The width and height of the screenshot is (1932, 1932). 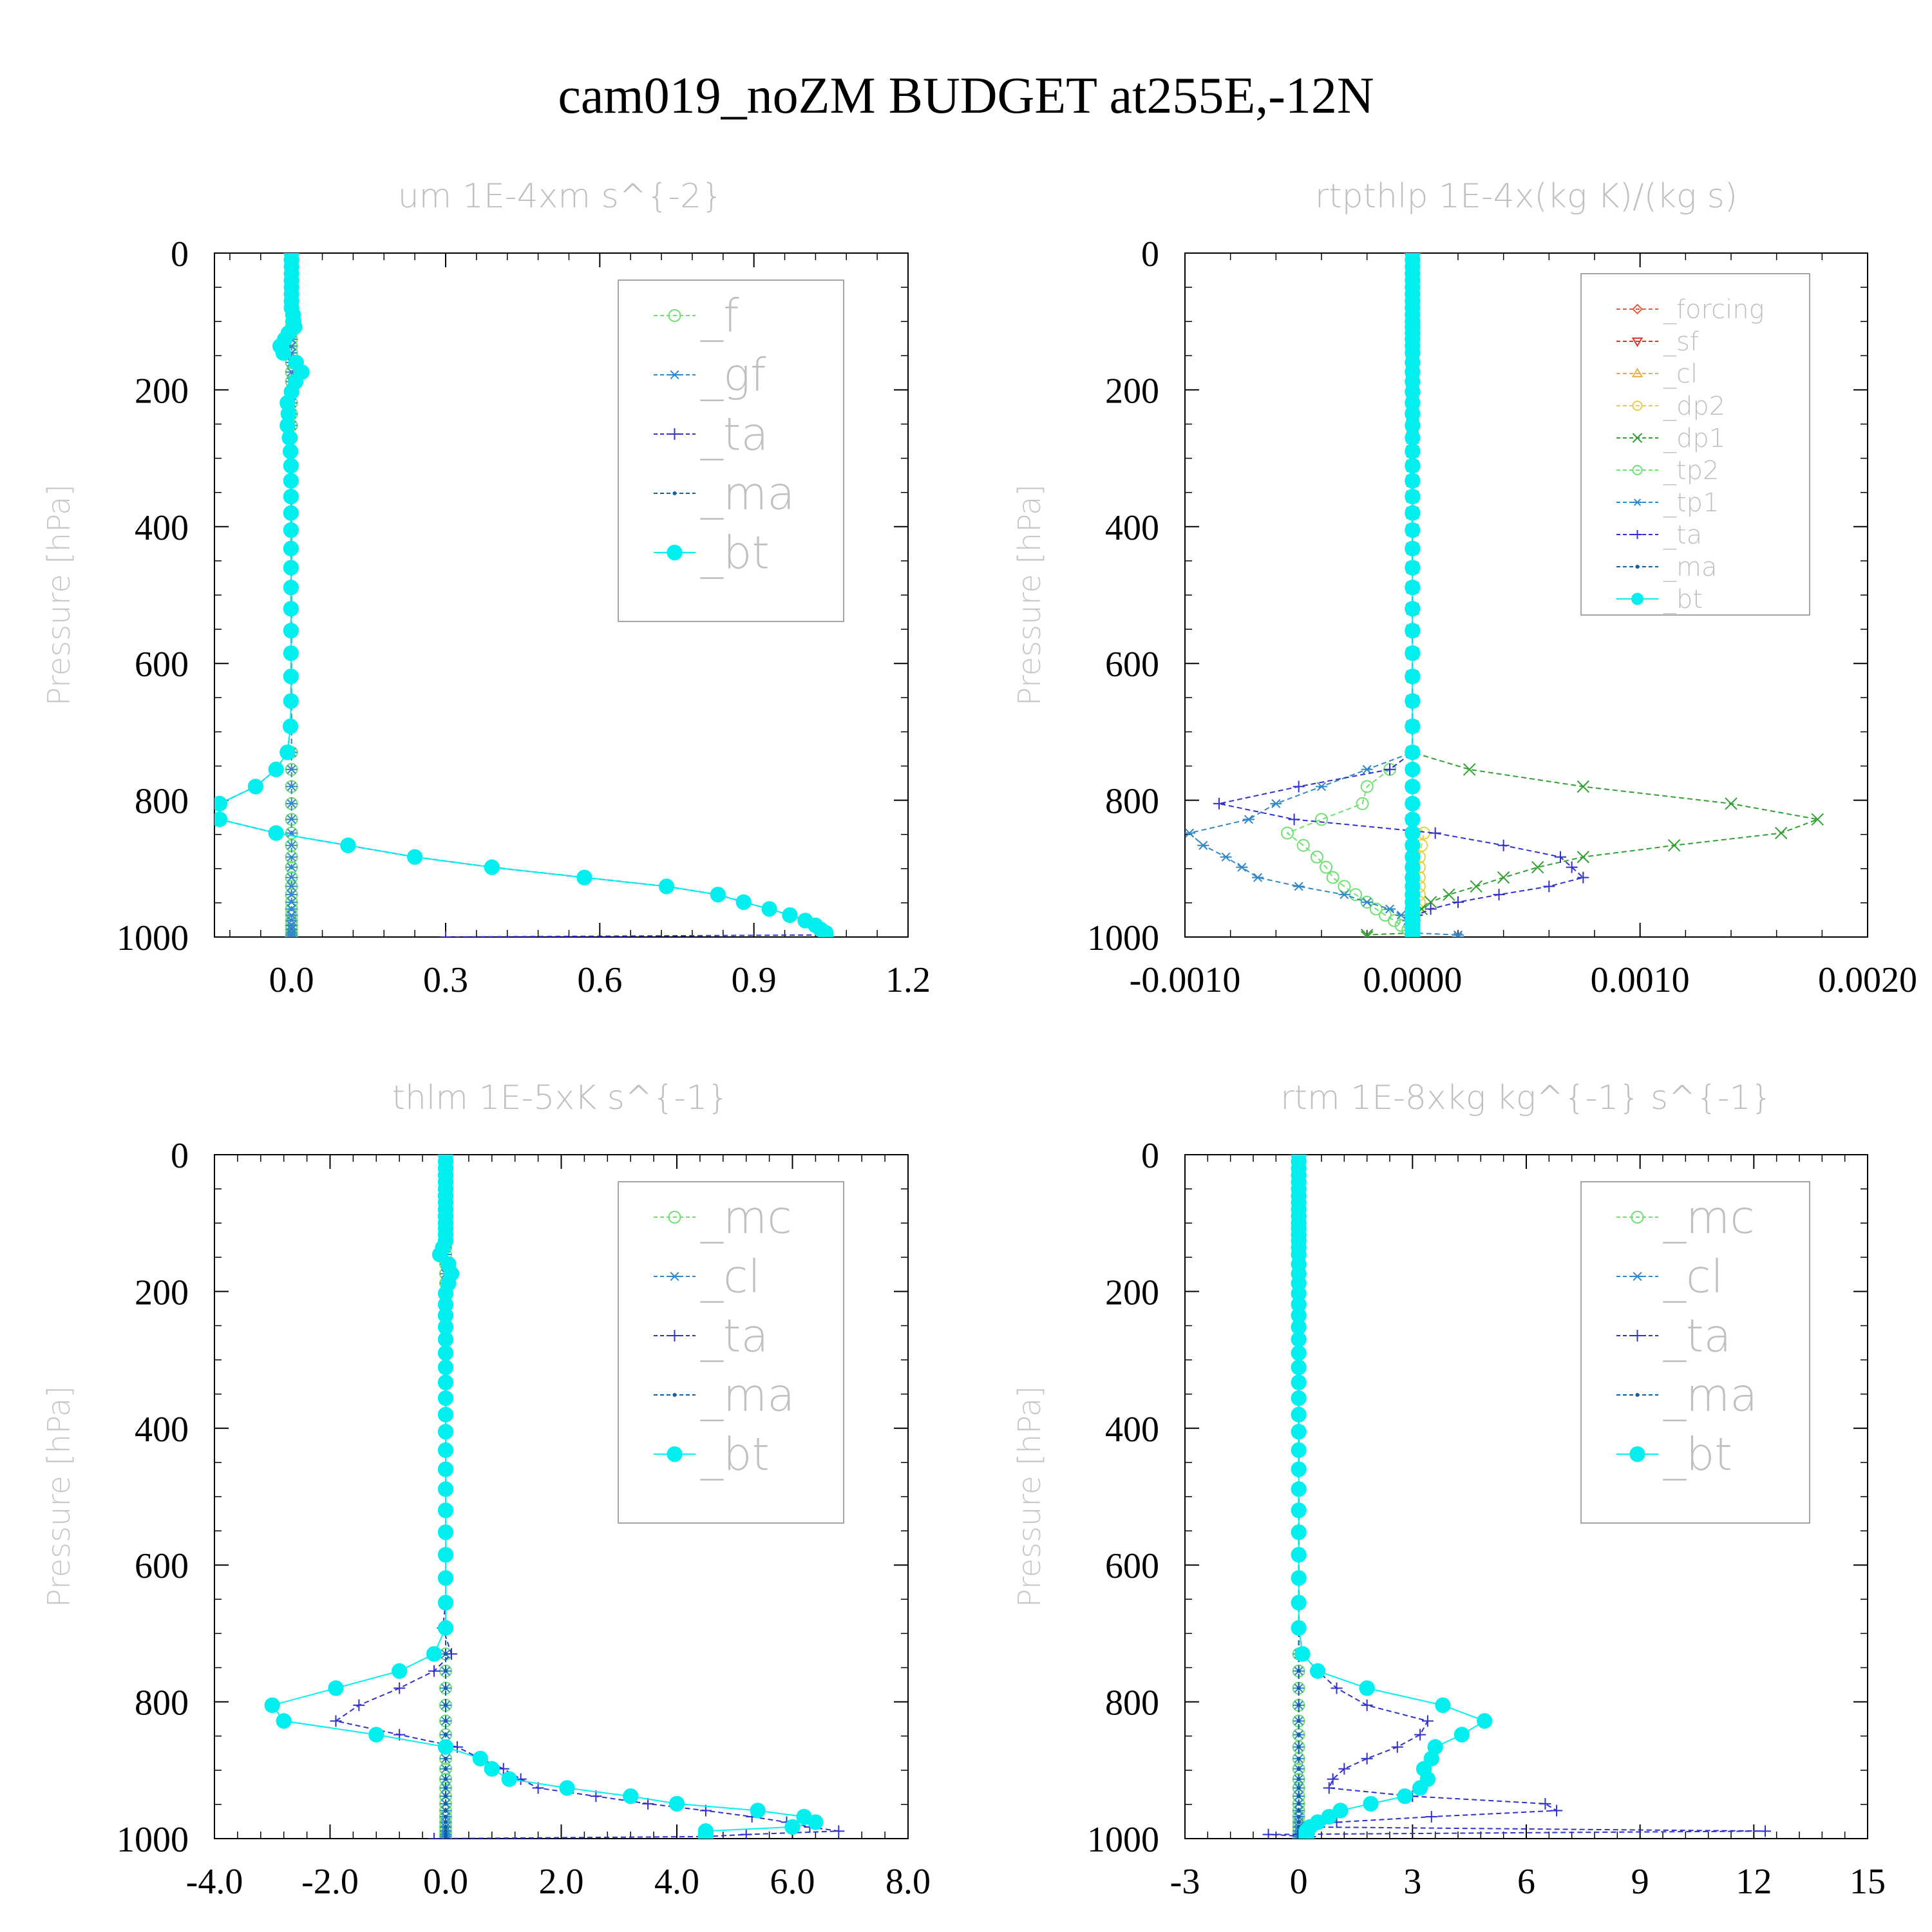 I want to click on x-tick-label: 9, so click(x=1640, y=1882).